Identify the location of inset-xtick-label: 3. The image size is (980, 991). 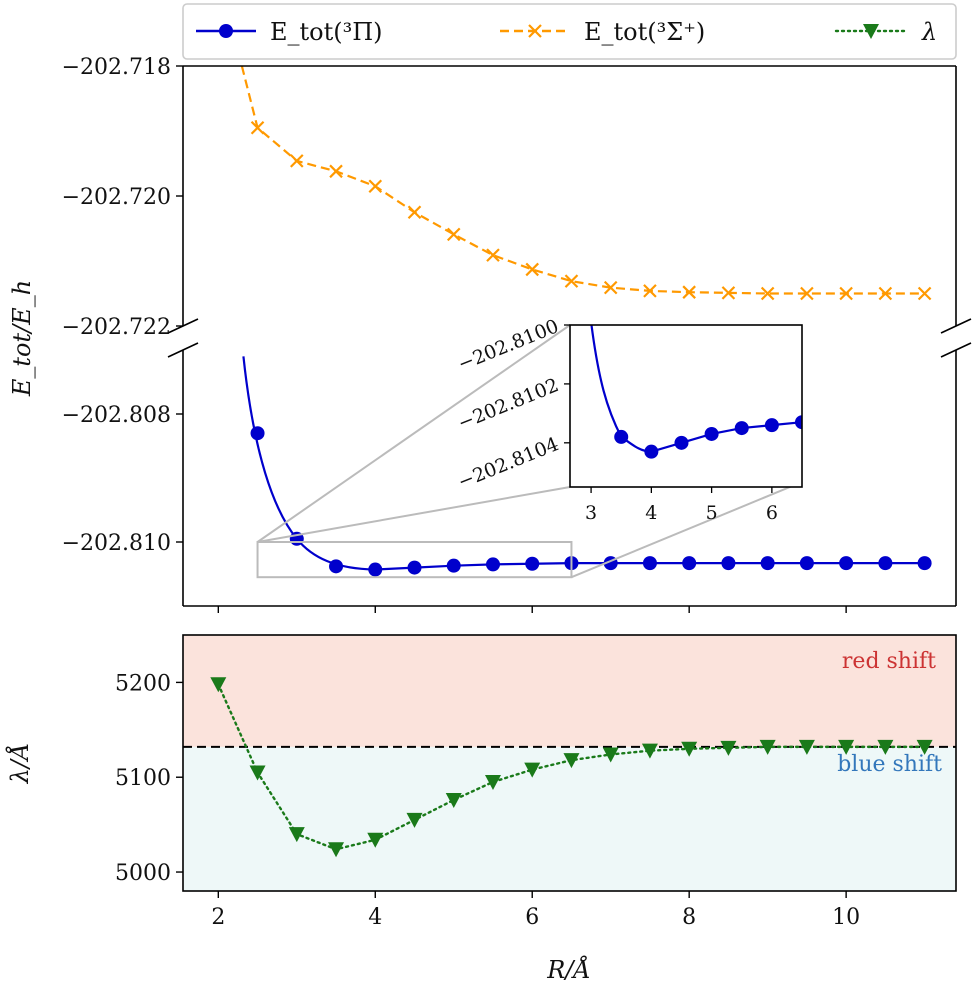
(591, 513).